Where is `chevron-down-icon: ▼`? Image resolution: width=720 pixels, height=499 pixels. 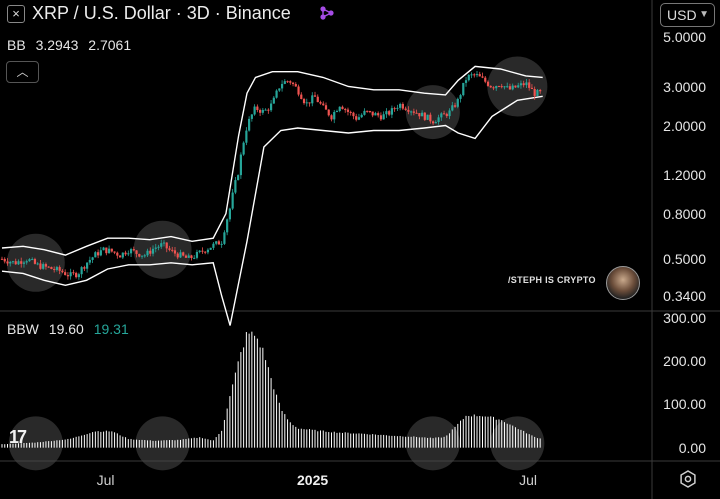
chevron-down-icon: ▼ is located at coordinates (704, 14).